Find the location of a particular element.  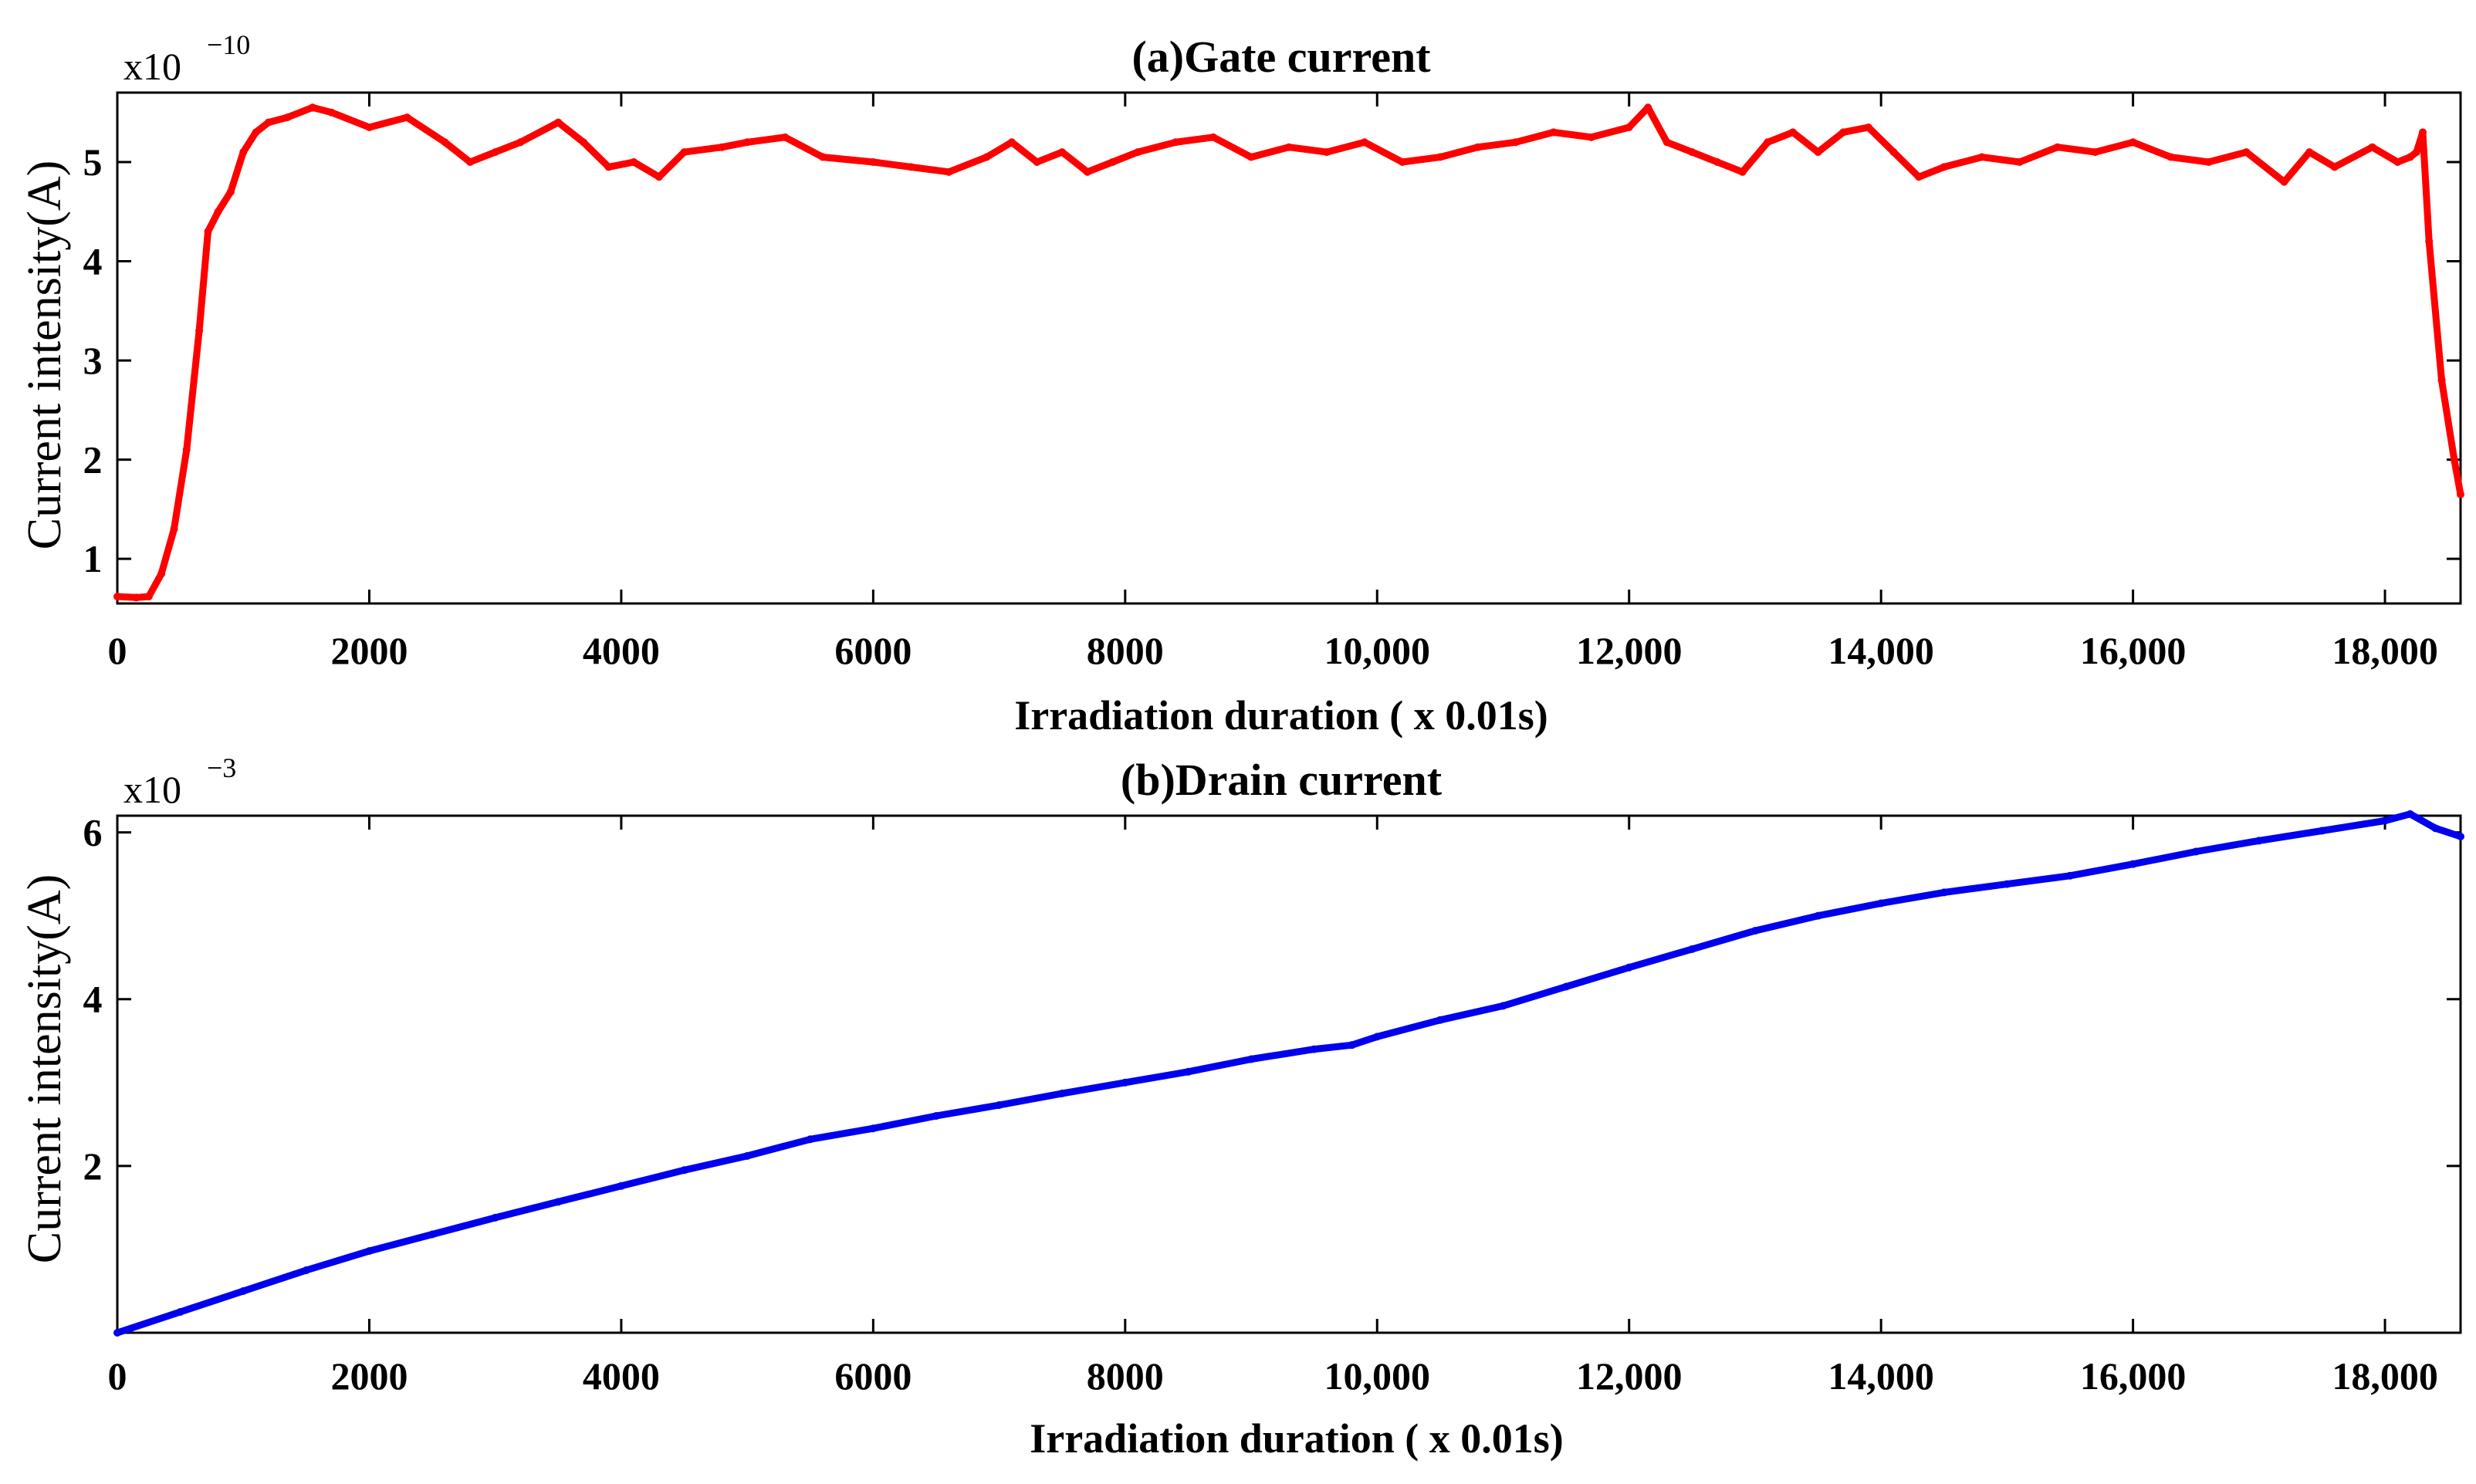

x-tick-label: 0 is located at coordinates (117, 1376).